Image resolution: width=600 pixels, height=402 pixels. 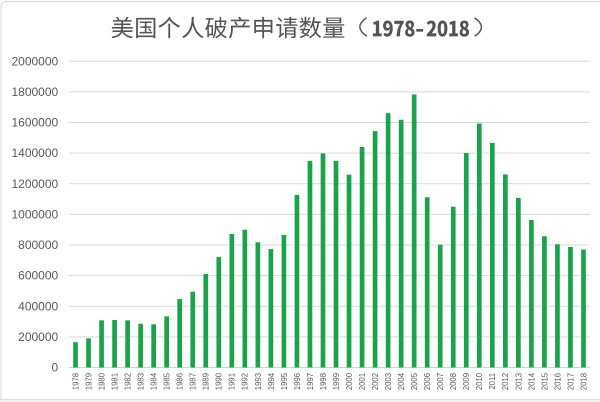 I want to click on svg-text: 2004, so click(x=401, y=381).